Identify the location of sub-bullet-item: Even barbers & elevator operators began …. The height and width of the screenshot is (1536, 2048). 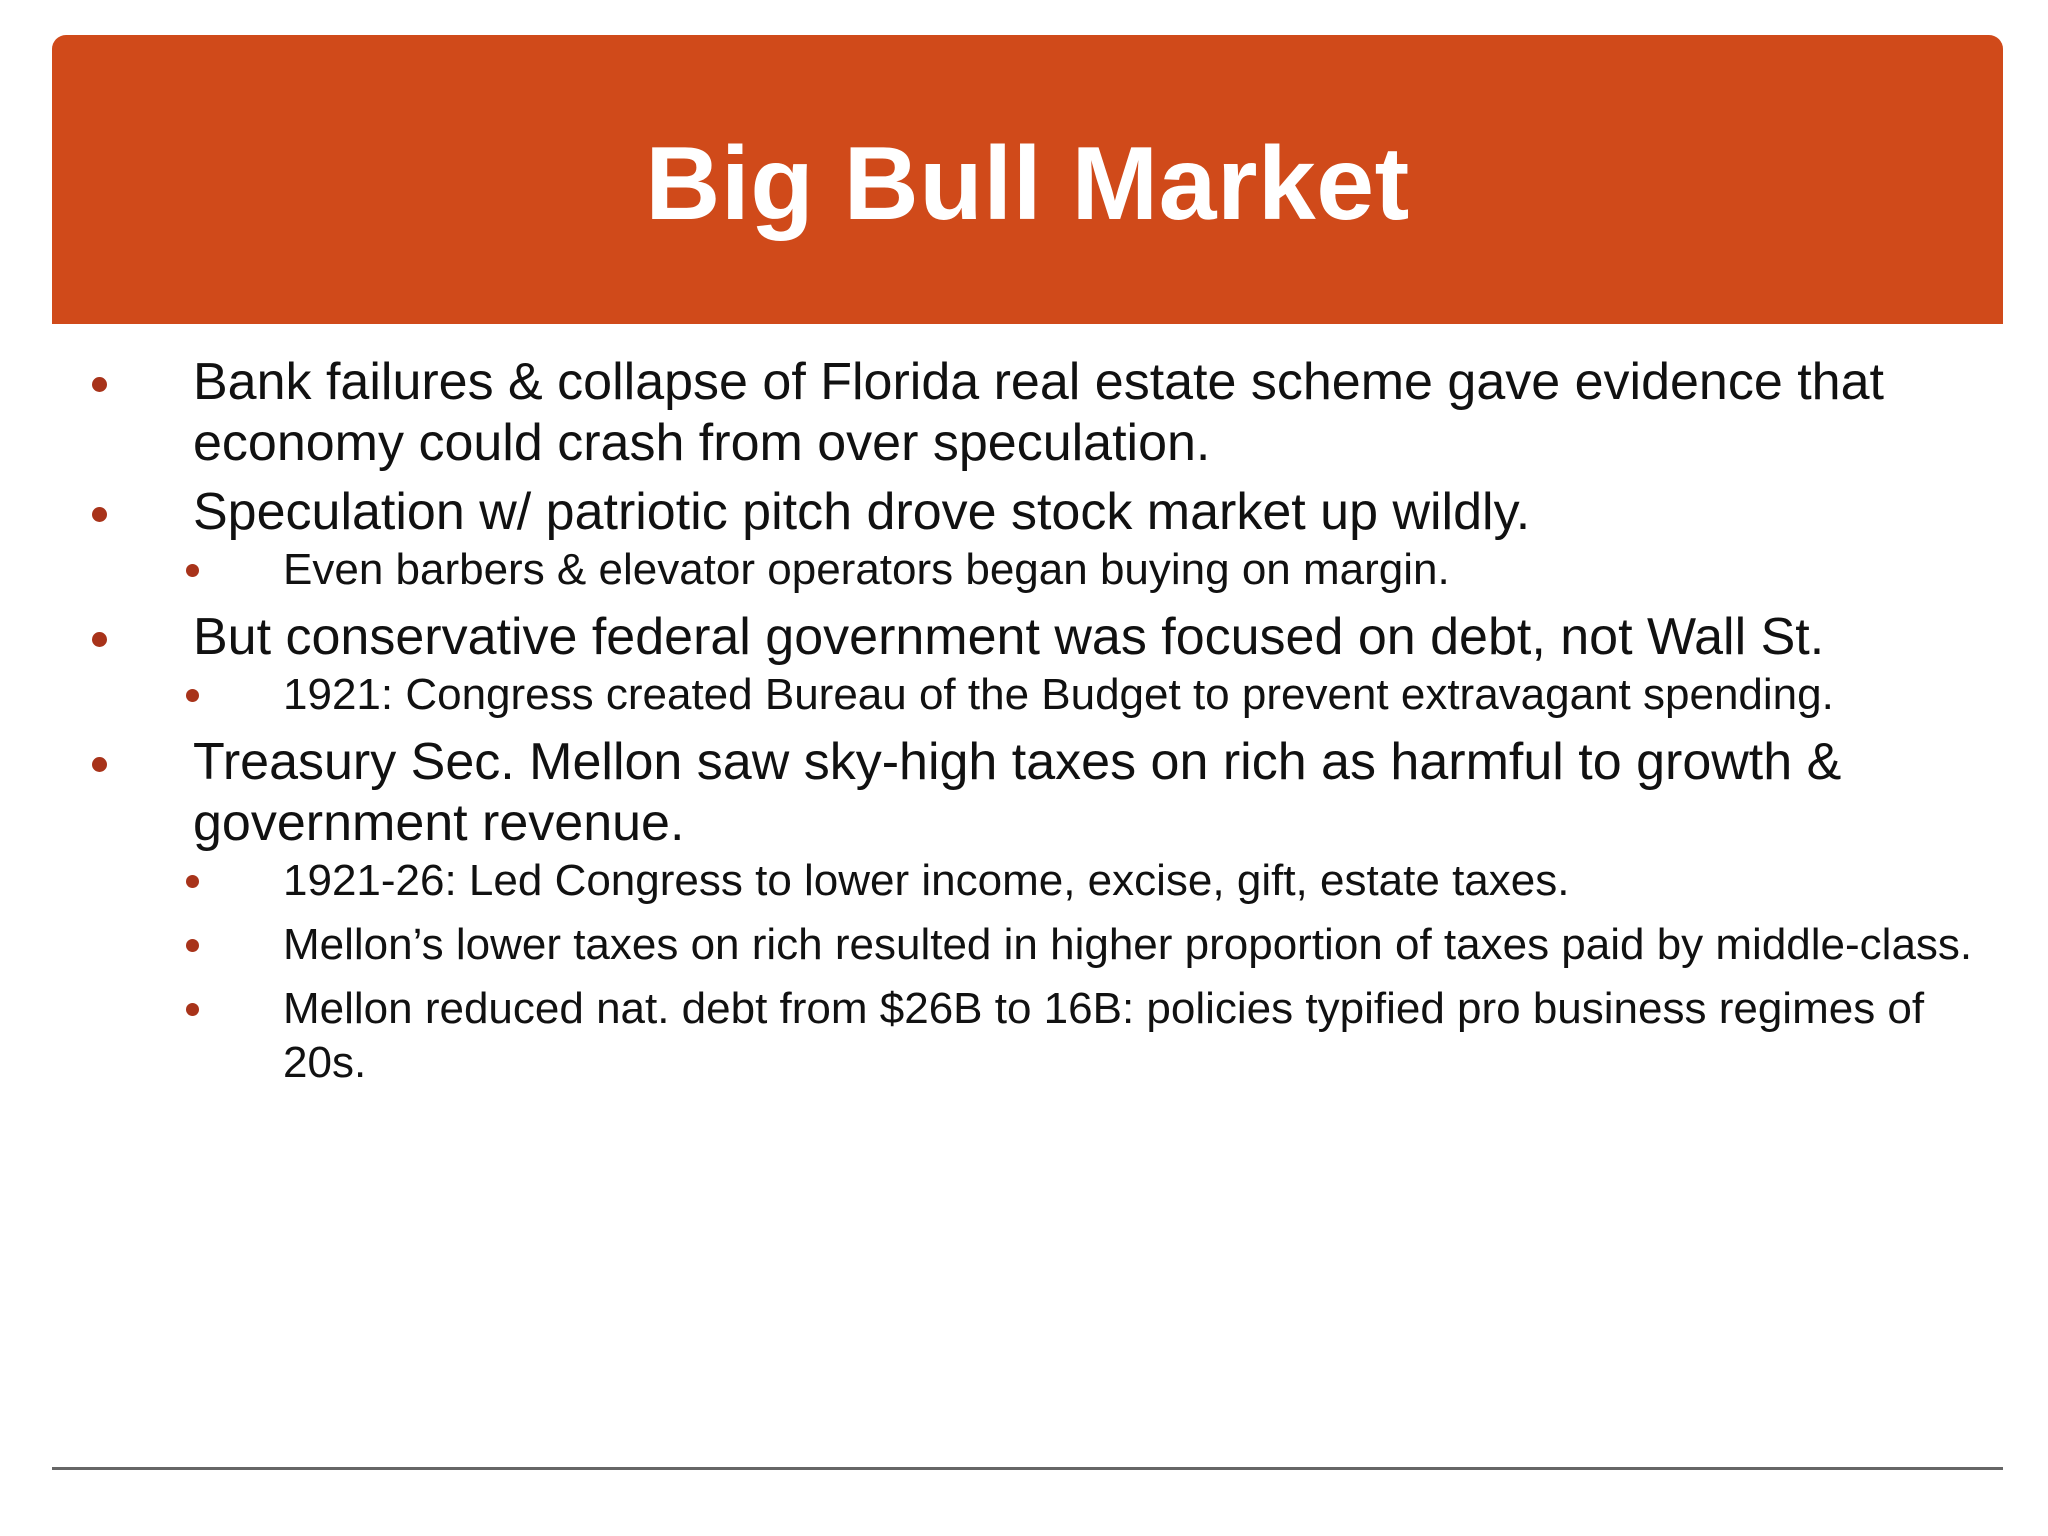
(1036, 570).